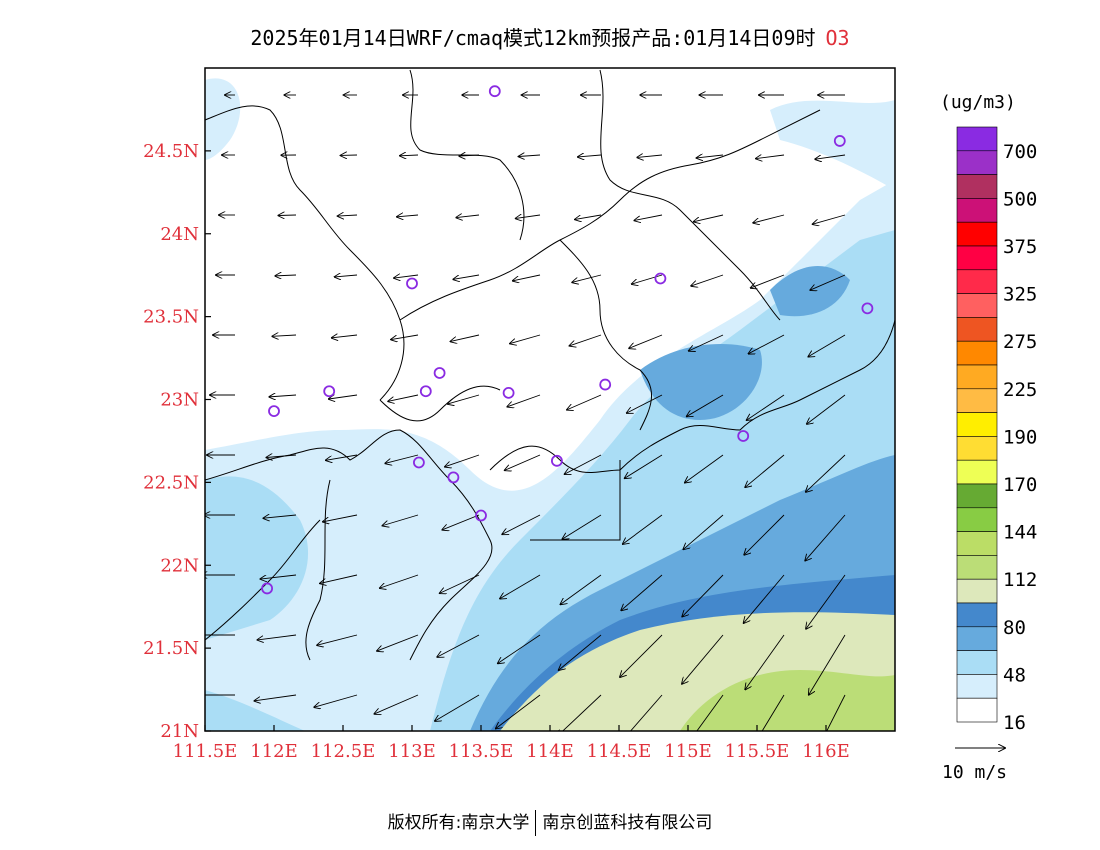 The image size is (1100, 850). I want to click on lon-tick-label: 115E, so click(688, 751).